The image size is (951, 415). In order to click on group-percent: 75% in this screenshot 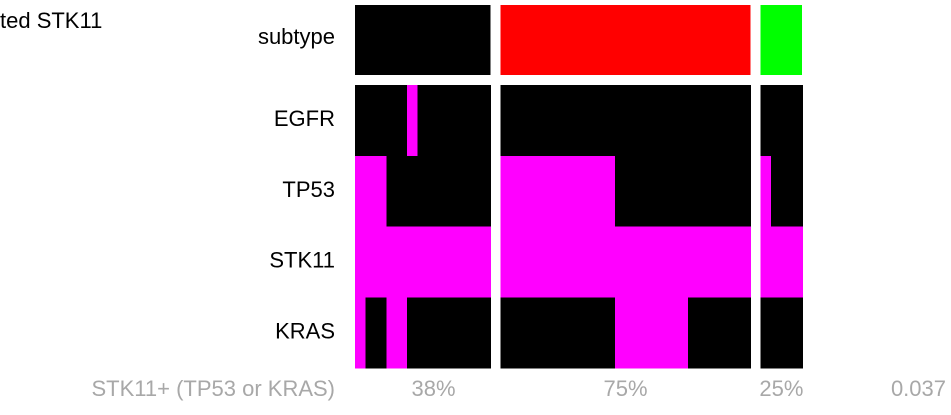, I will do `click(625, 388)`.